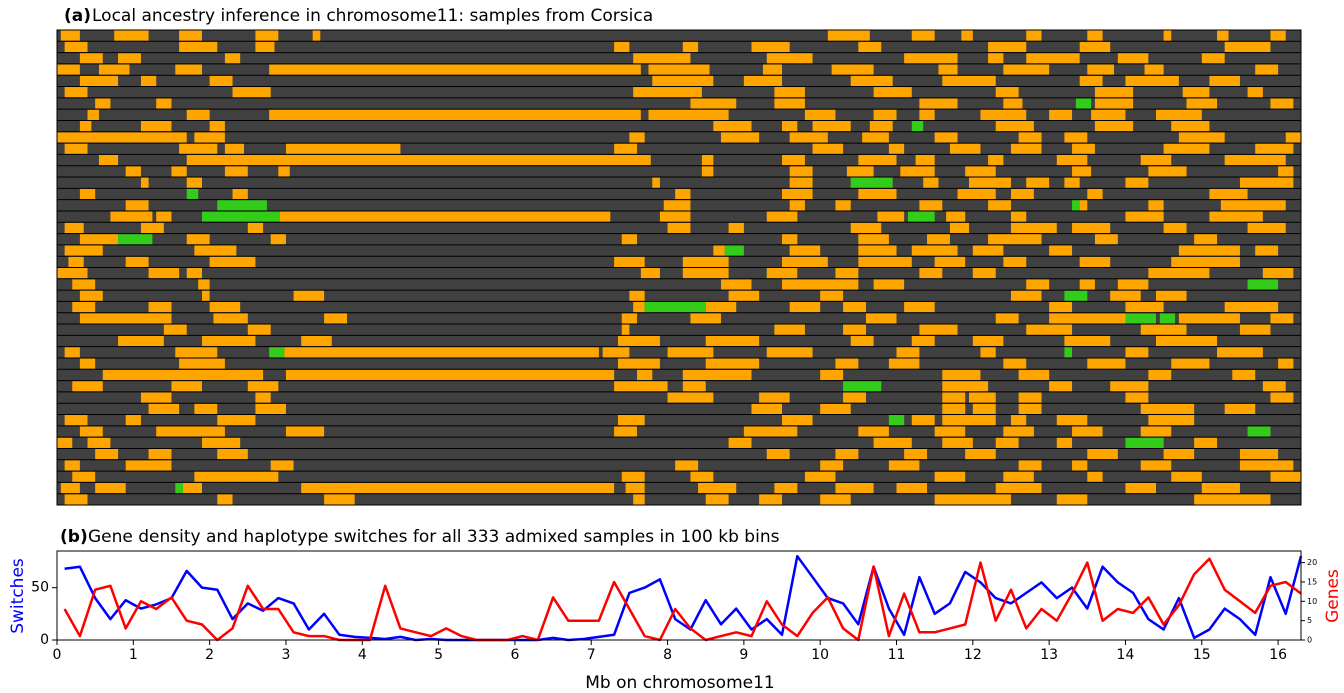 The width and height of the screenshot is (1344, 693). I want to click on x-tick-label: 14, so click(1126, 655).